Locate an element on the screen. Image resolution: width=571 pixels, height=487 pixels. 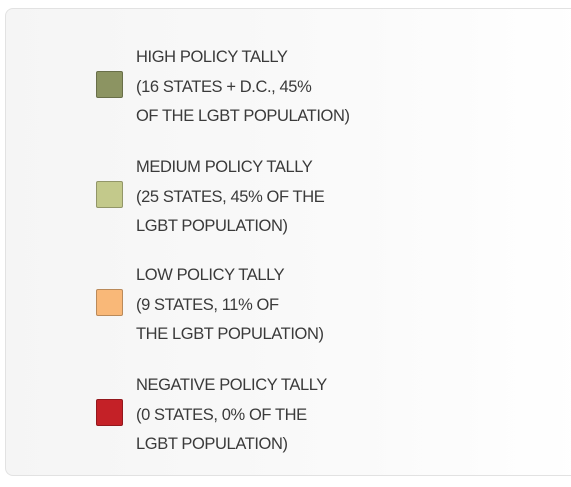
legend-label: LOW POLICY TALLY is located at coordinates (210, 275).